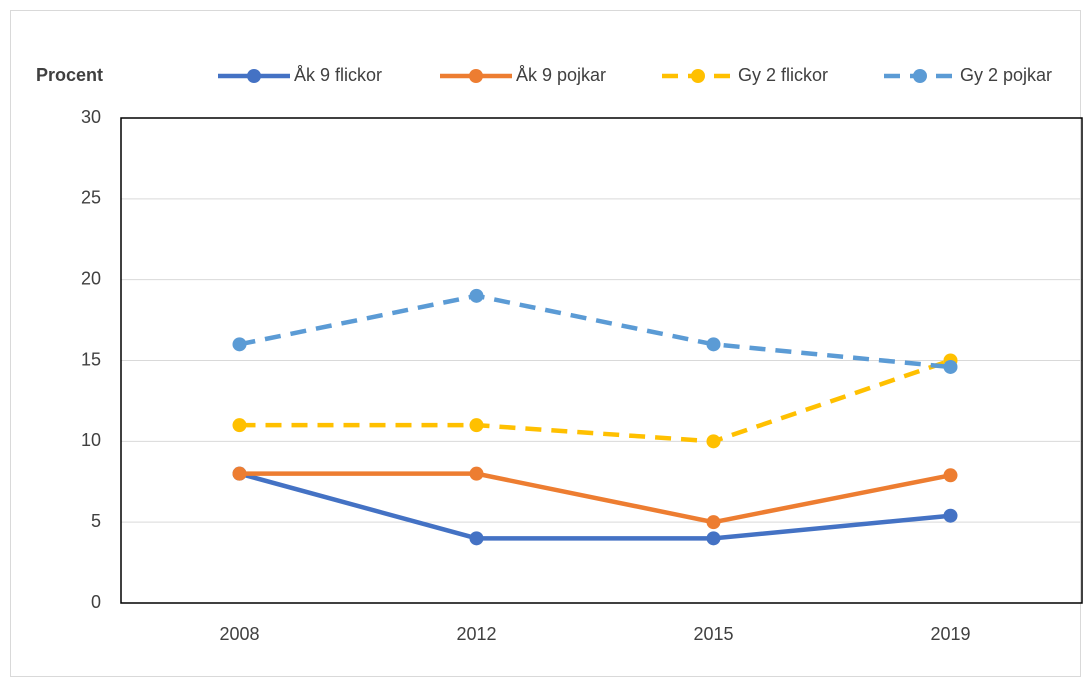 This screenshot has width=1091, height=687. What do you see at coordinates (783, 75) in the screenshot?
I see `legend-label: Gy 2 flickor` at bounding box center [783, 75].